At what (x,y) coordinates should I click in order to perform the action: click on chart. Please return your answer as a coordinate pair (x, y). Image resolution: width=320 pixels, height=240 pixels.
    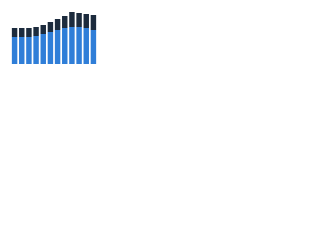
    Looking at the image, I should click on (54, 38).